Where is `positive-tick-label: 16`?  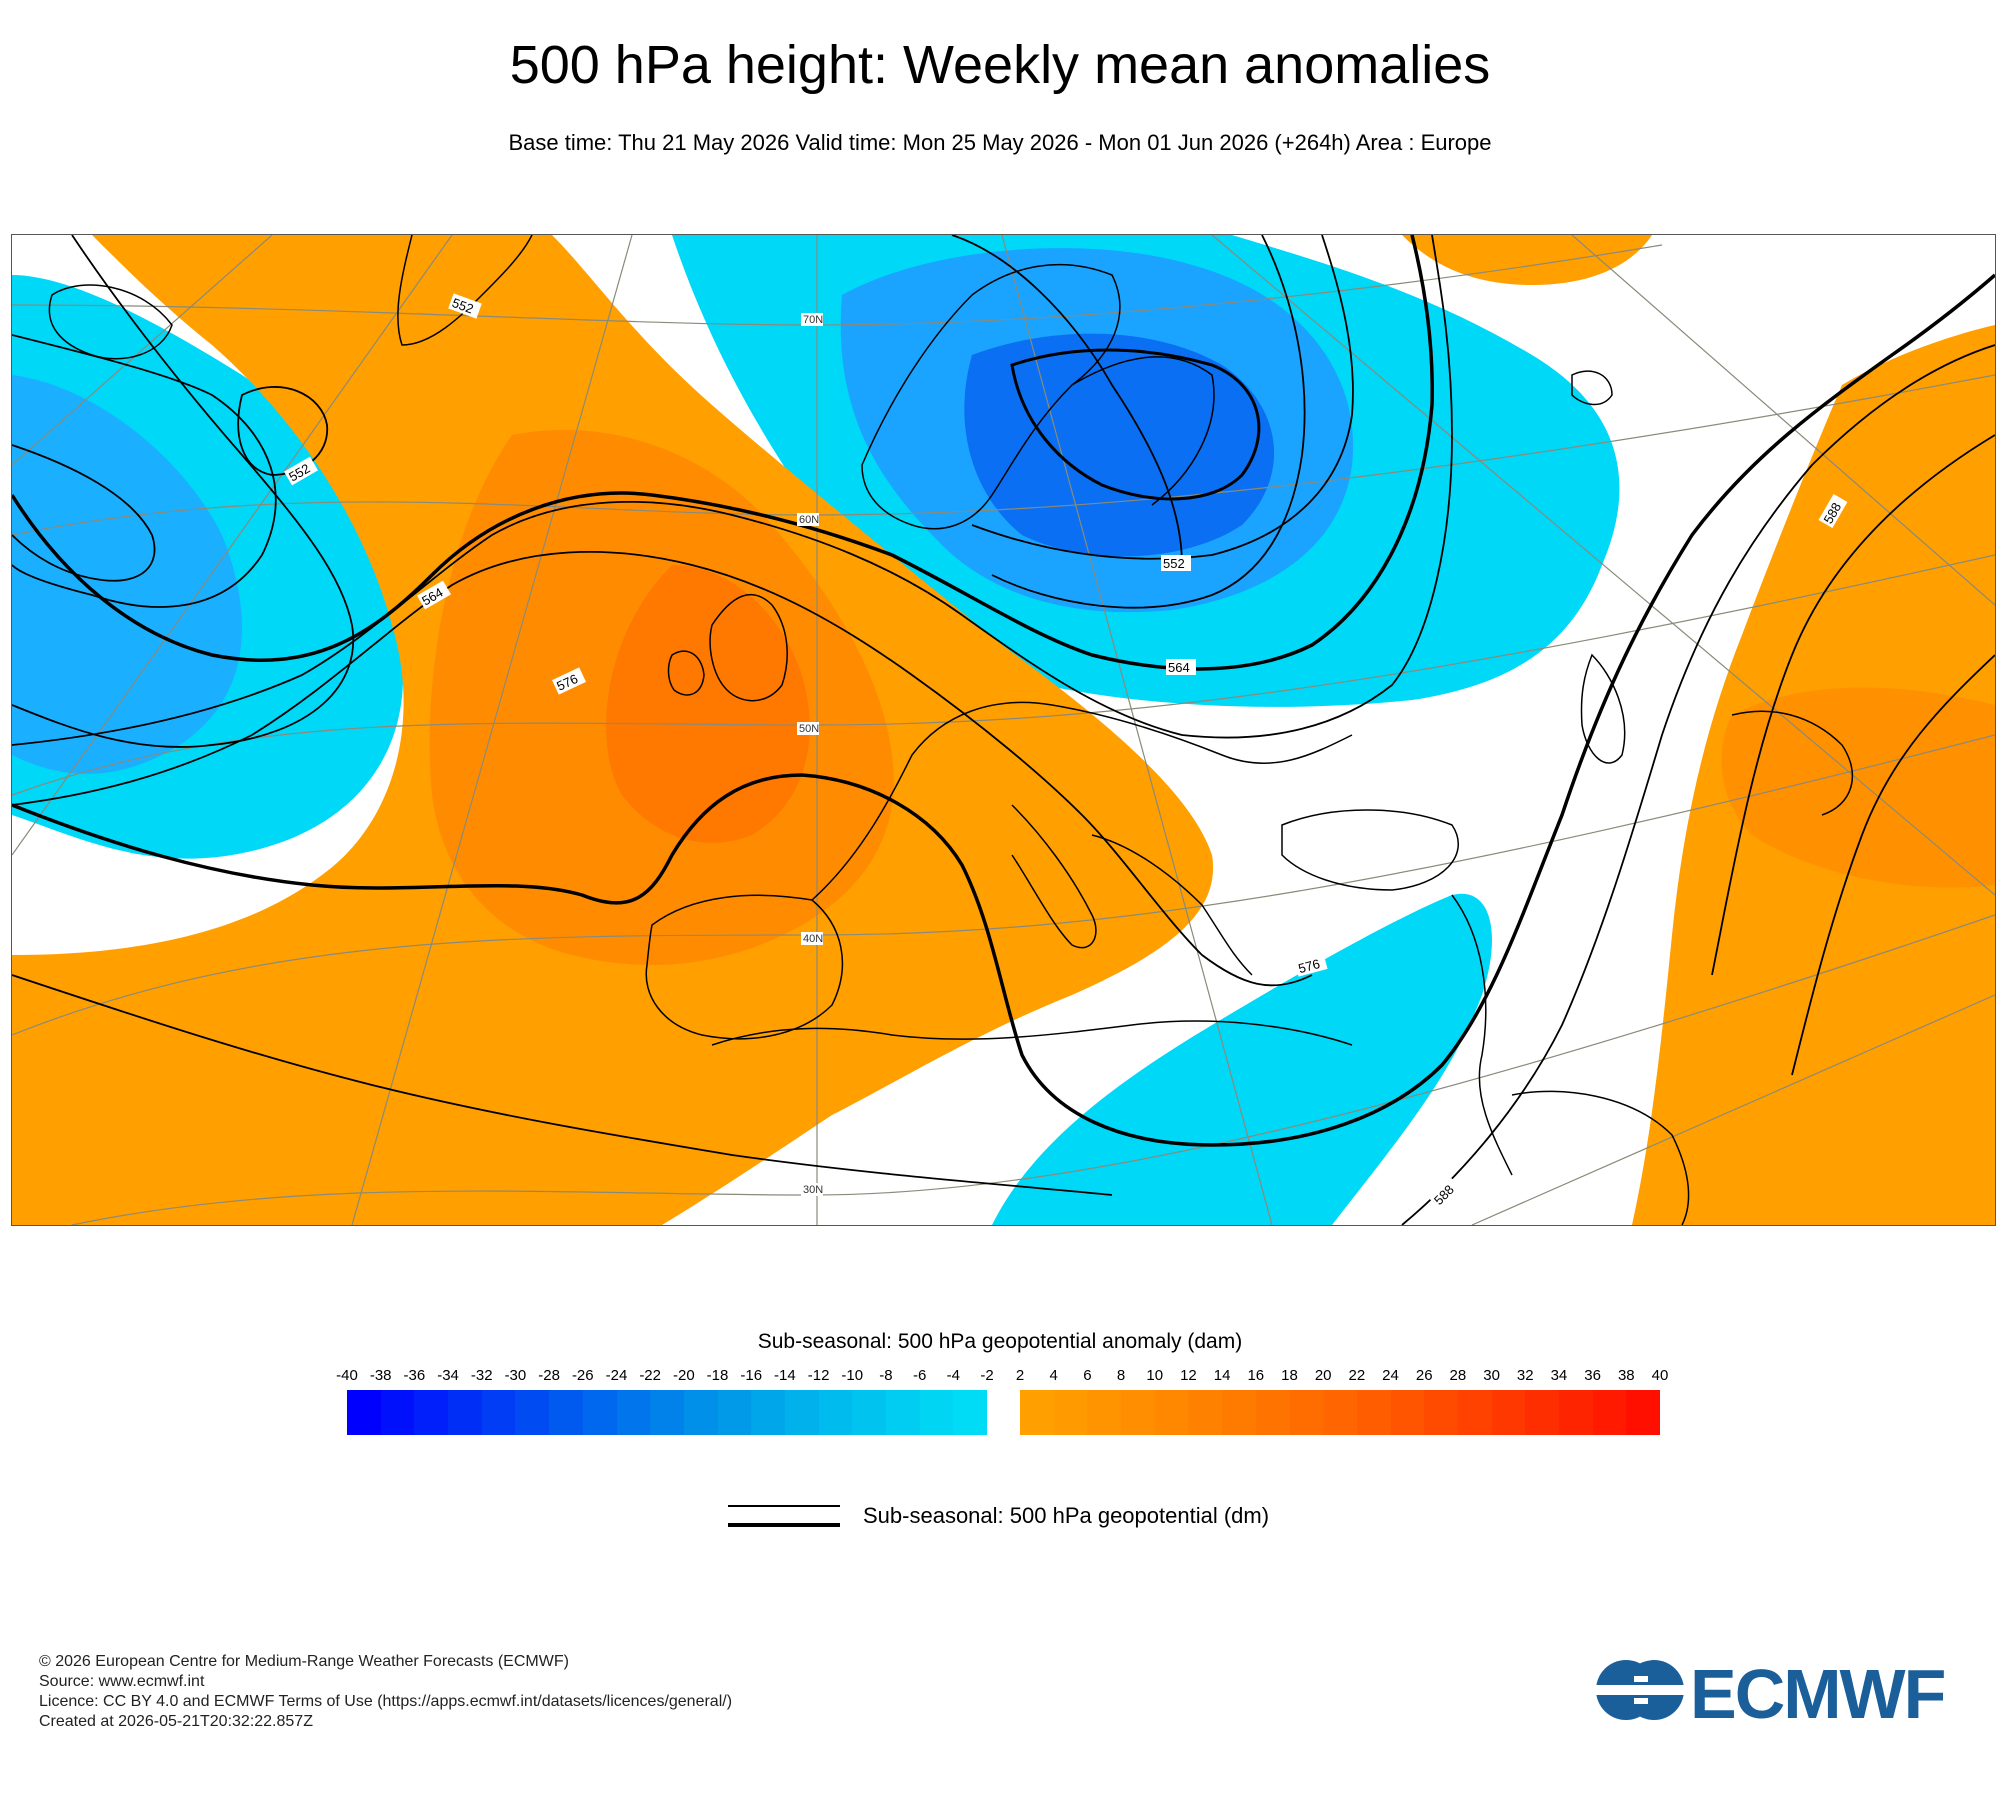
positive-tick-label: 16 is located at coordinates (1256, 1375).